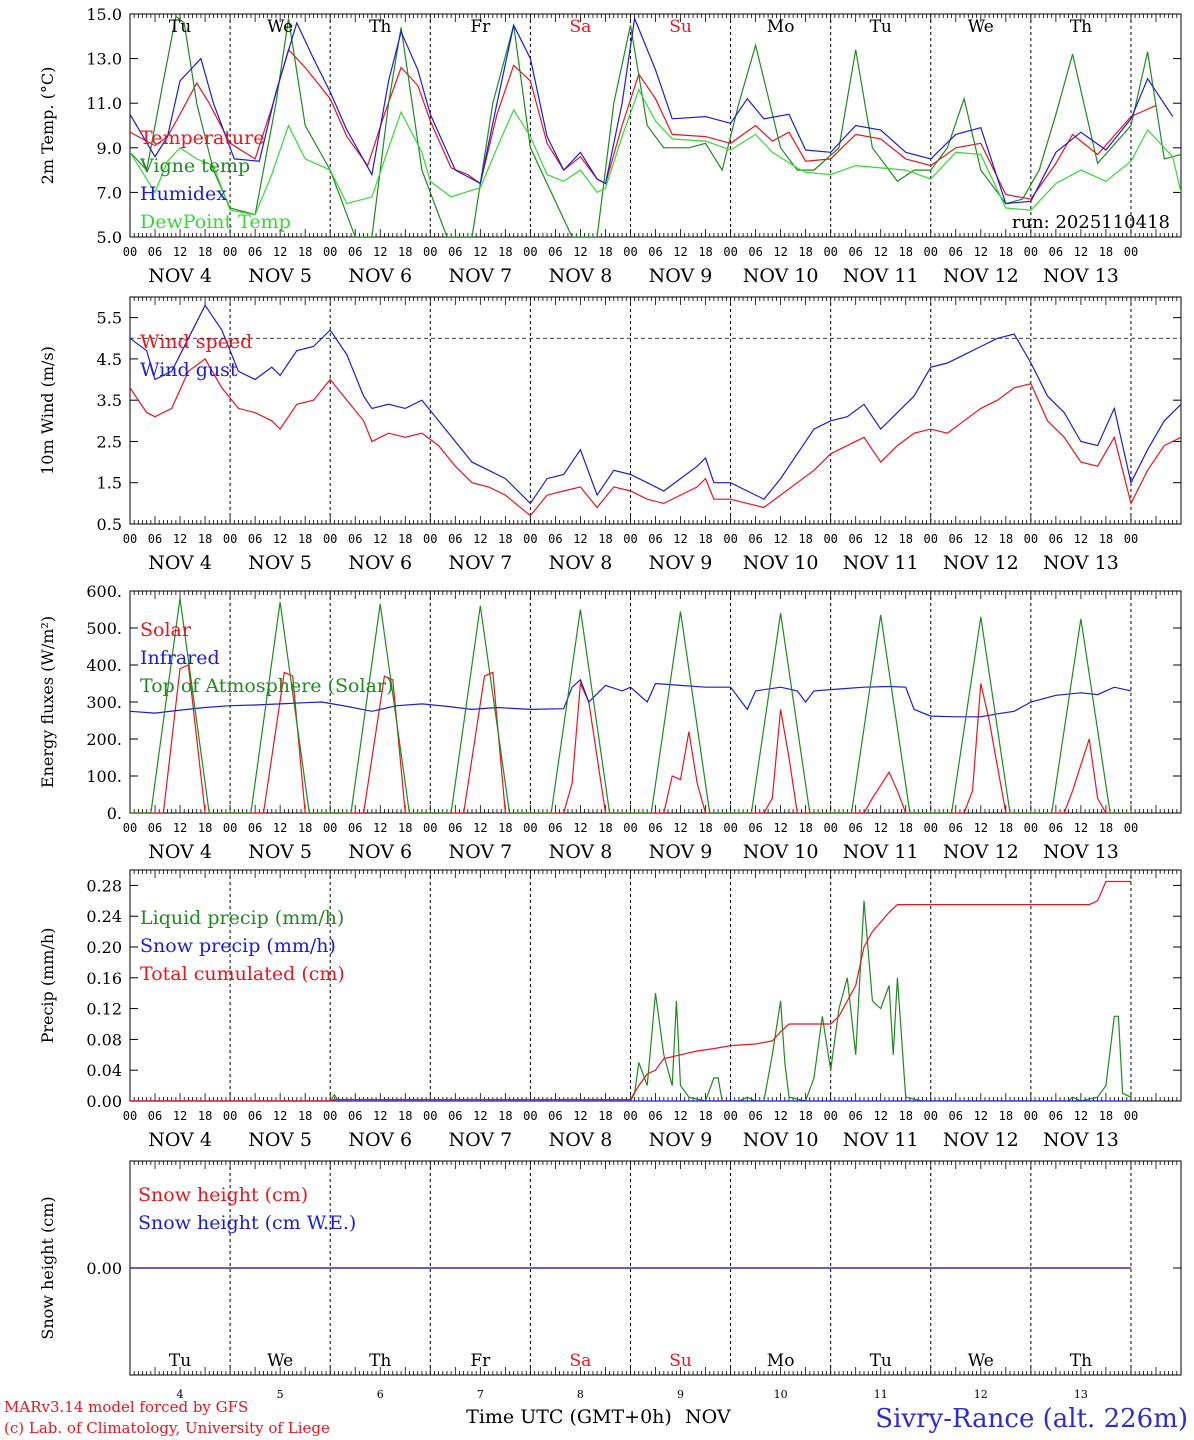 This screenshot has height=1440, width=1194. Describe the element at coordinates (380, 1361) in the screenshot. I see `day-name-bottom: Th` at that location.